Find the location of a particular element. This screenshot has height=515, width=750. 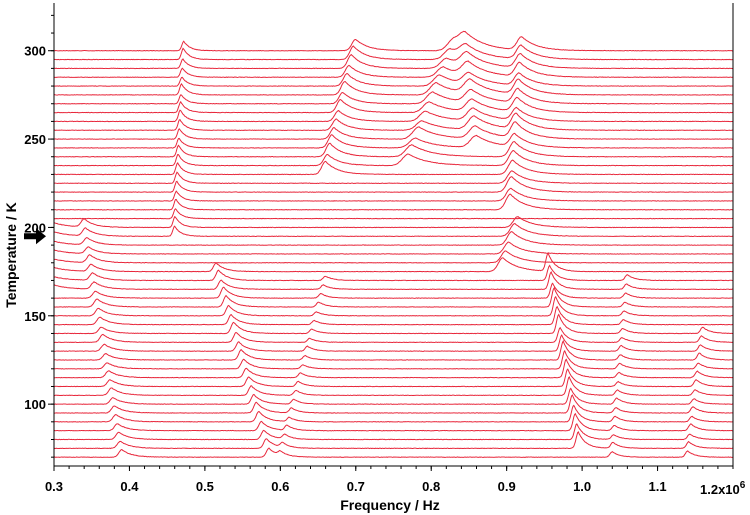

x-axis-ticks: 0.3 0.4 0.5 0.6 0.7 0.8 0.9 1.0 1.1 is located at coordinates (389, 480).